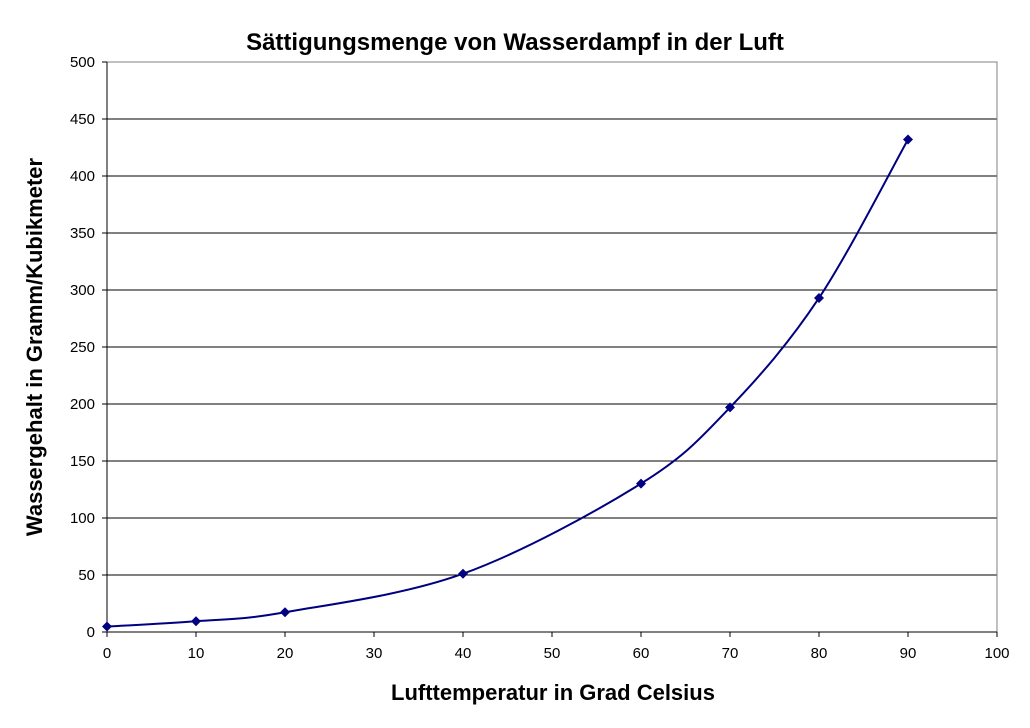 The width and height of the screenshot is (1030, 728). Describe the element at coordinates (553, 692) in the screenshot. I see `x-axis-label: Lufttemperatur in Grad Celsius` at that location.